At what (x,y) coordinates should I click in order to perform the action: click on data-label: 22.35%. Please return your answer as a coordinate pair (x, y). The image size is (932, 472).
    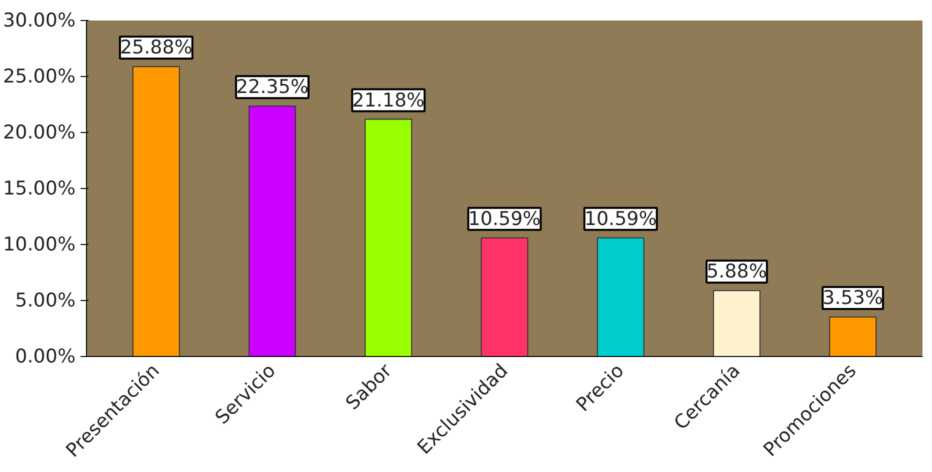
    Looking at the image, I should click on (272, 87).